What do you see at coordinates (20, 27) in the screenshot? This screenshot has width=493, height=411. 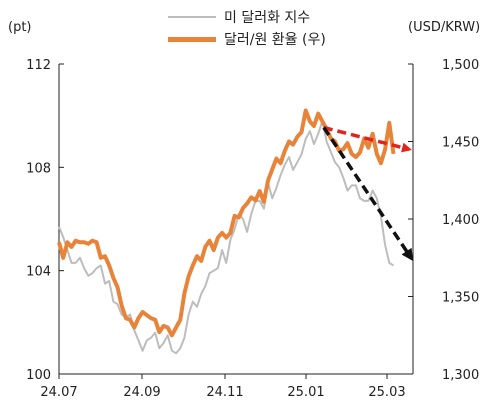 I see `left-axis-unit: (pt)` at bounding box center [20, 27].